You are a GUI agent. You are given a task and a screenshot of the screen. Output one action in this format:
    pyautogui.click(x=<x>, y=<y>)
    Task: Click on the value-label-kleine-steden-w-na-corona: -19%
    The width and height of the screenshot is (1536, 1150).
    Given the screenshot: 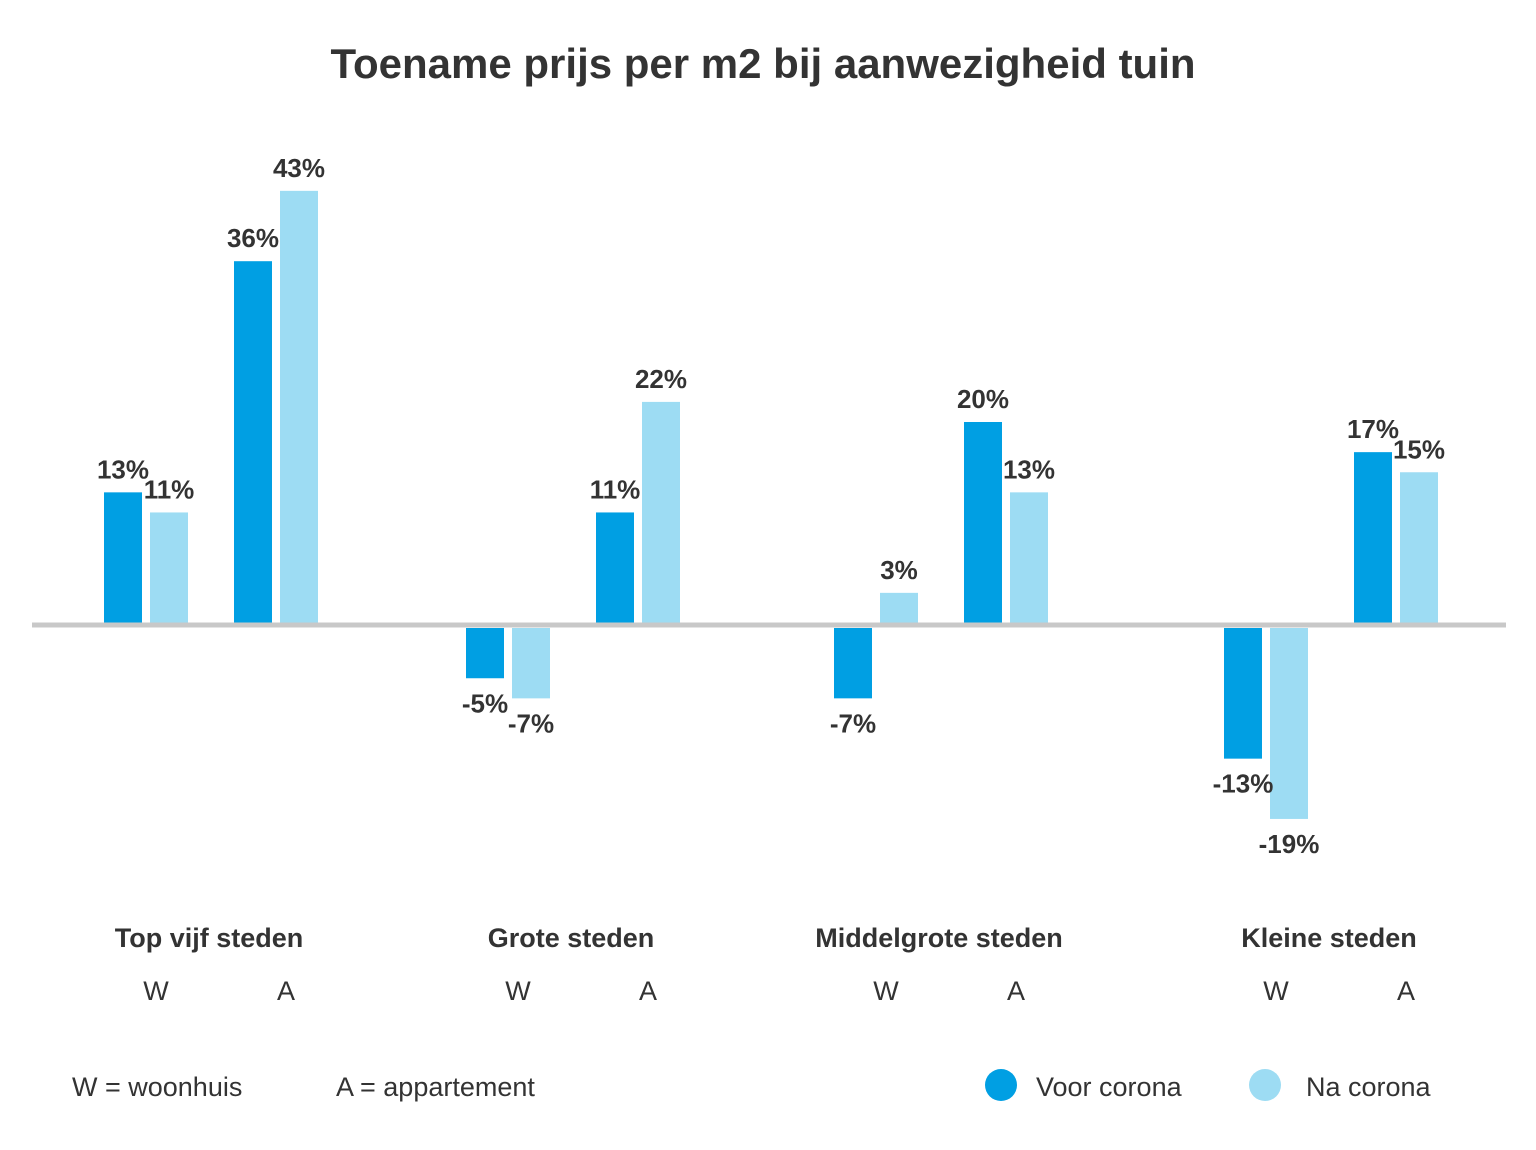 What is the action you would take?
    pyautogui.click(x=1289, y=844)
    